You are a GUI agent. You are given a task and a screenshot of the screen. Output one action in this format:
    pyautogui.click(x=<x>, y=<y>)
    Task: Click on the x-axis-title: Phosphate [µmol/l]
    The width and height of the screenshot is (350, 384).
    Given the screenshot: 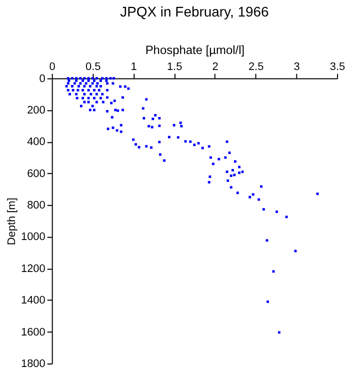 What is the action you would take?
    pyautogui.click(x=195, y=49)
    